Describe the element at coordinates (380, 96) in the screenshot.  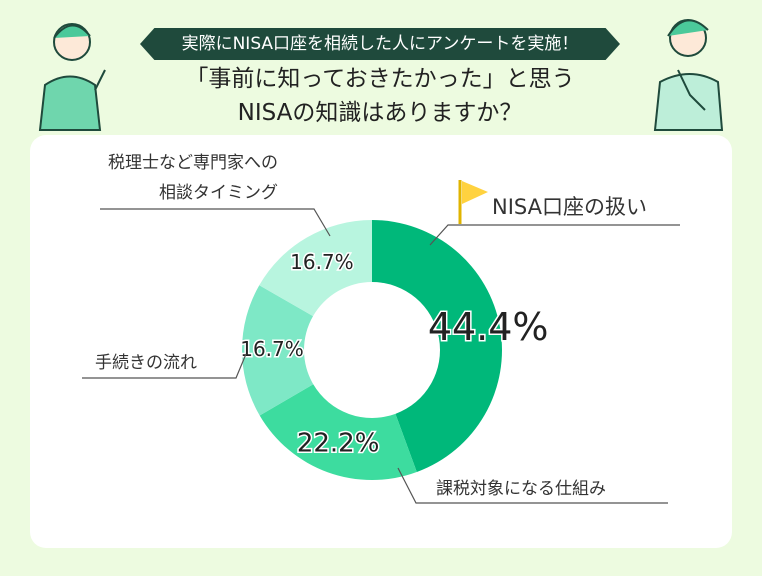
I see `chart-title: 「事前に知っておきたかった」と思う NISAの知識はありますか？` at that location.